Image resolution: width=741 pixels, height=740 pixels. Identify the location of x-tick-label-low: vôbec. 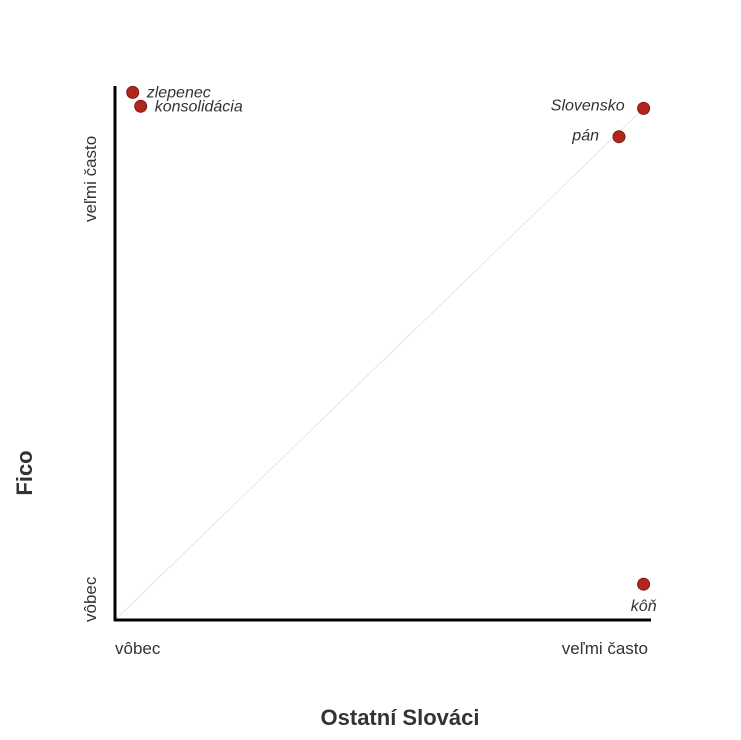
(138, 648).